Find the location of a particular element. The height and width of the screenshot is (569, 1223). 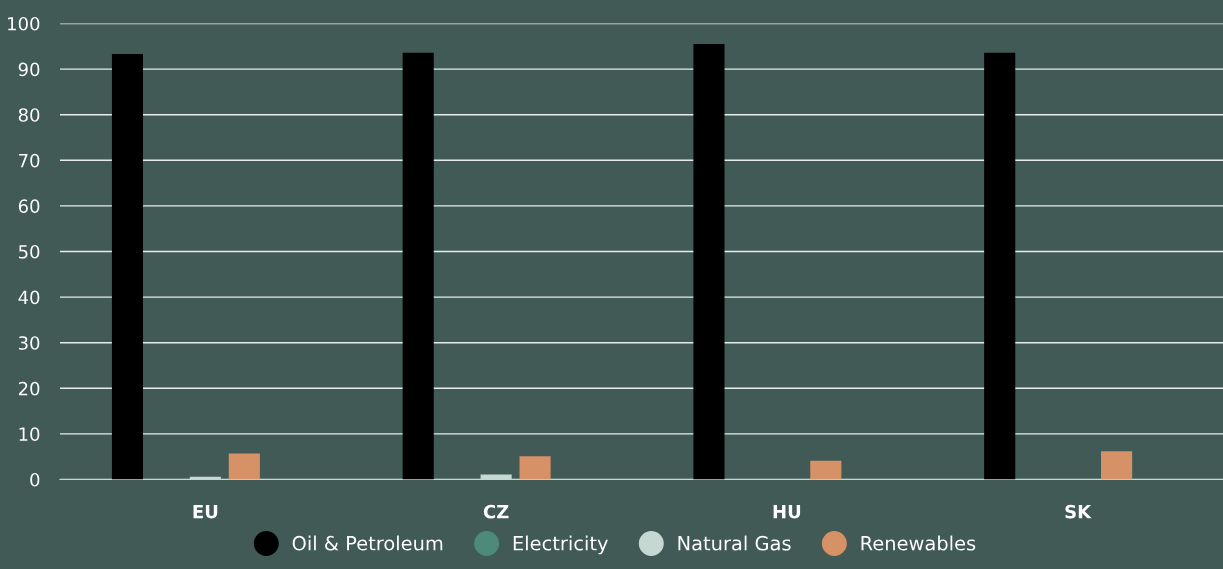

y-tick-label: 60 is located at coordinates (29, 206).